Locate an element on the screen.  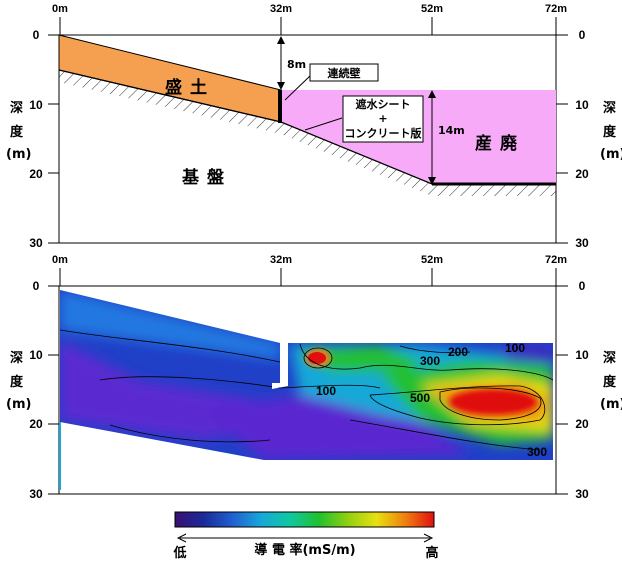
colorbar: 低 高 導 電 率(mS/m) is located at coordinates (305, 536).